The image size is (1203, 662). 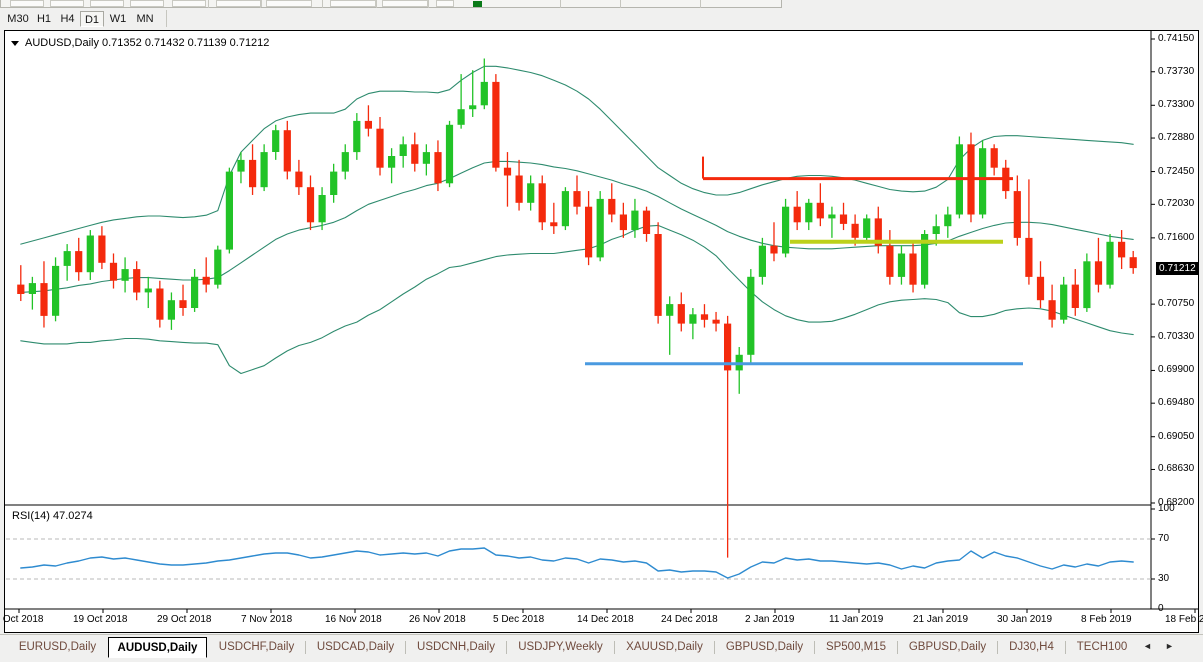 I want to click on rsi-level-lines, so click(x=580, y=559).